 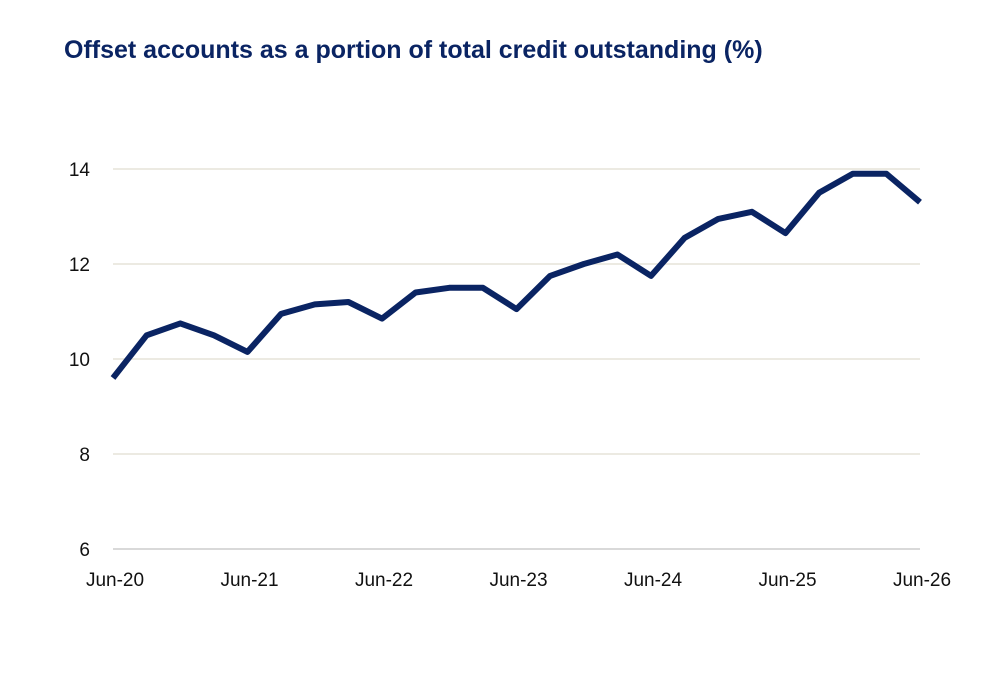 What do you see at coordinates (653, 580) in the screenshot?
I see `x-tick-label: Jun-24` at bounding box center [653, 580].